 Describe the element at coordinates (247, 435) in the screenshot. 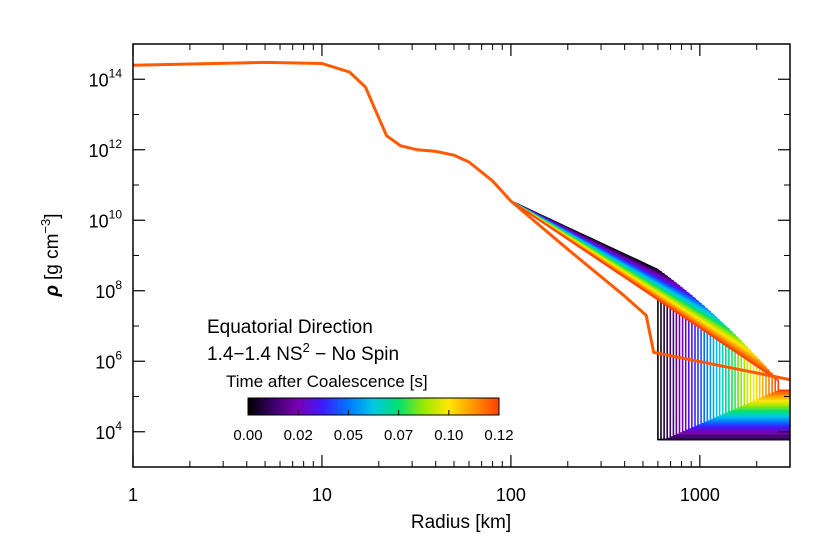

I see `colorbar-tick-label: 0.00` at that location.